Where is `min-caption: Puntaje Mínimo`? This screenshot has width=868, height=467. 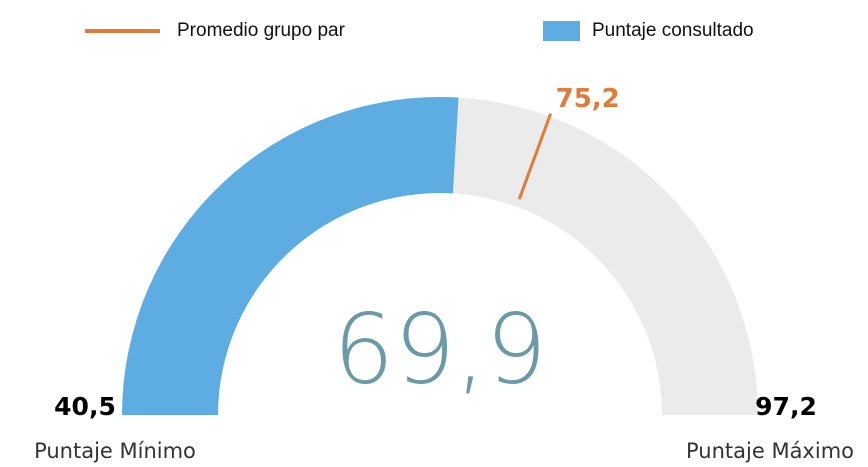 min-caption: Puntaje Mínimo is located at coordinates (115, 451).